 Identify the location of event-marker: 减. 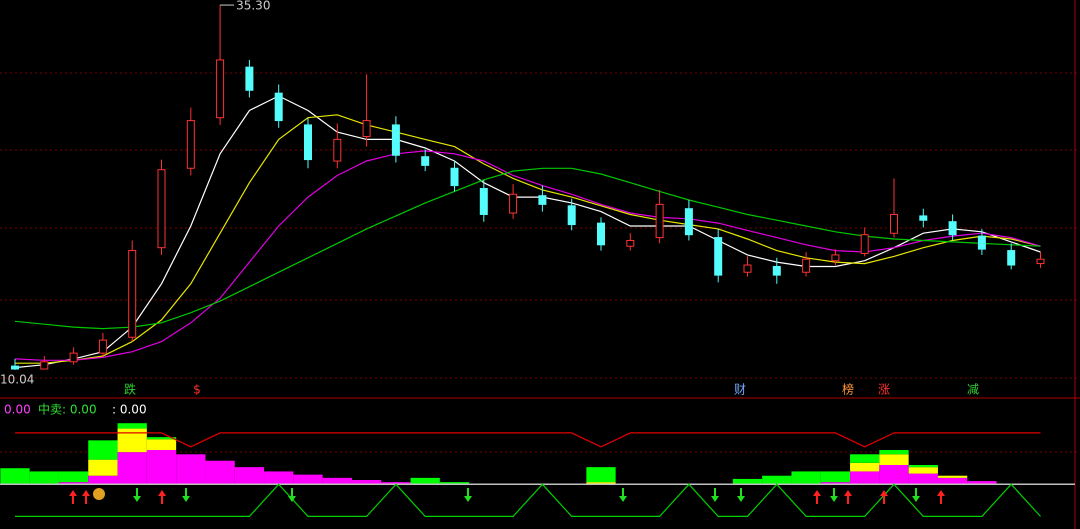
(973, 390).